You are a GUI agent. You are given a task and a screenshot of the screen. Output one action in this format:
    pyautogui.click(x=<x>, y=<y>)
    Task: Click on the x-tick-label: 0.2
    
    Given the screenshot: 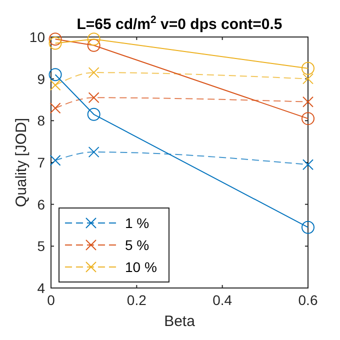 What is the action you would take?
    pyautogui.click(x=136, y=300)
    